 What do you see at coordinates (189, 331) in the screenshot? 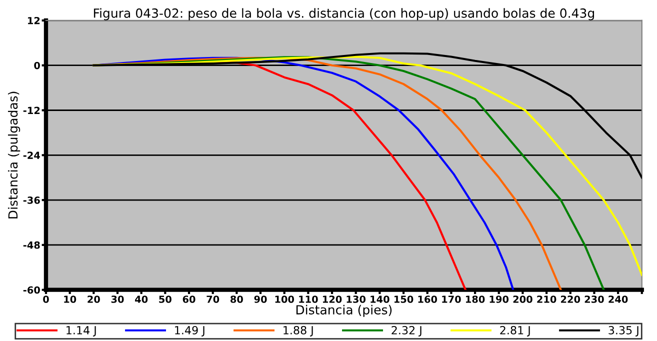
I see `legend-label: 1.49 J` at bounding box center [189, 331].